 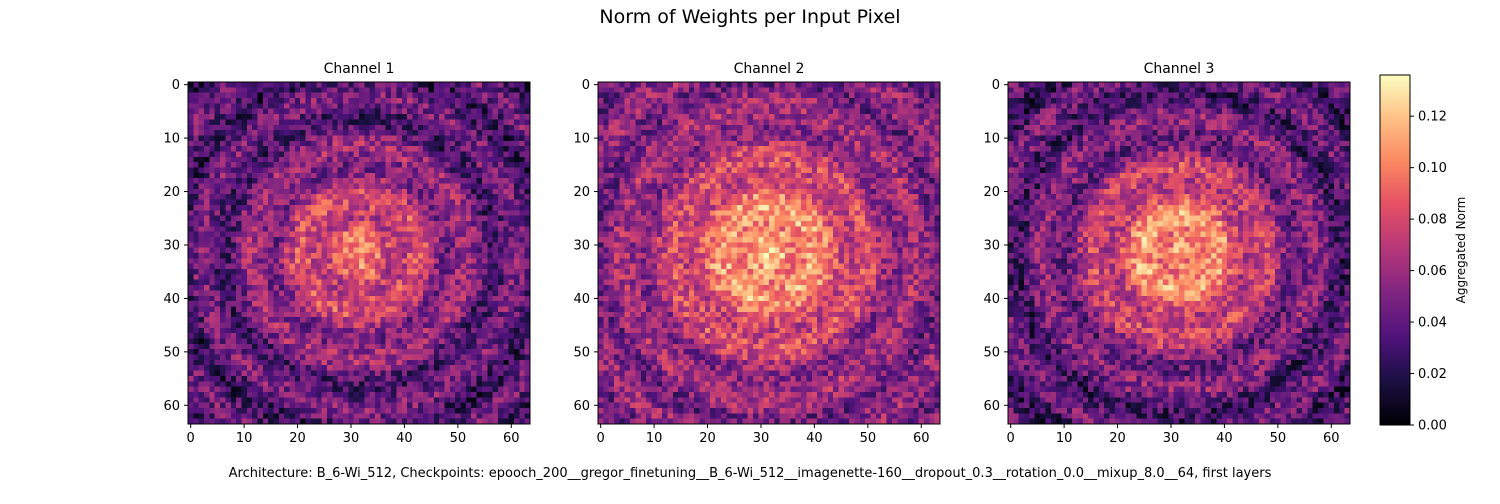 What do you see at coordinates (171, 406) in the screenshot?
I see `y-tick-label: 60` at bounding box center [171, 406].